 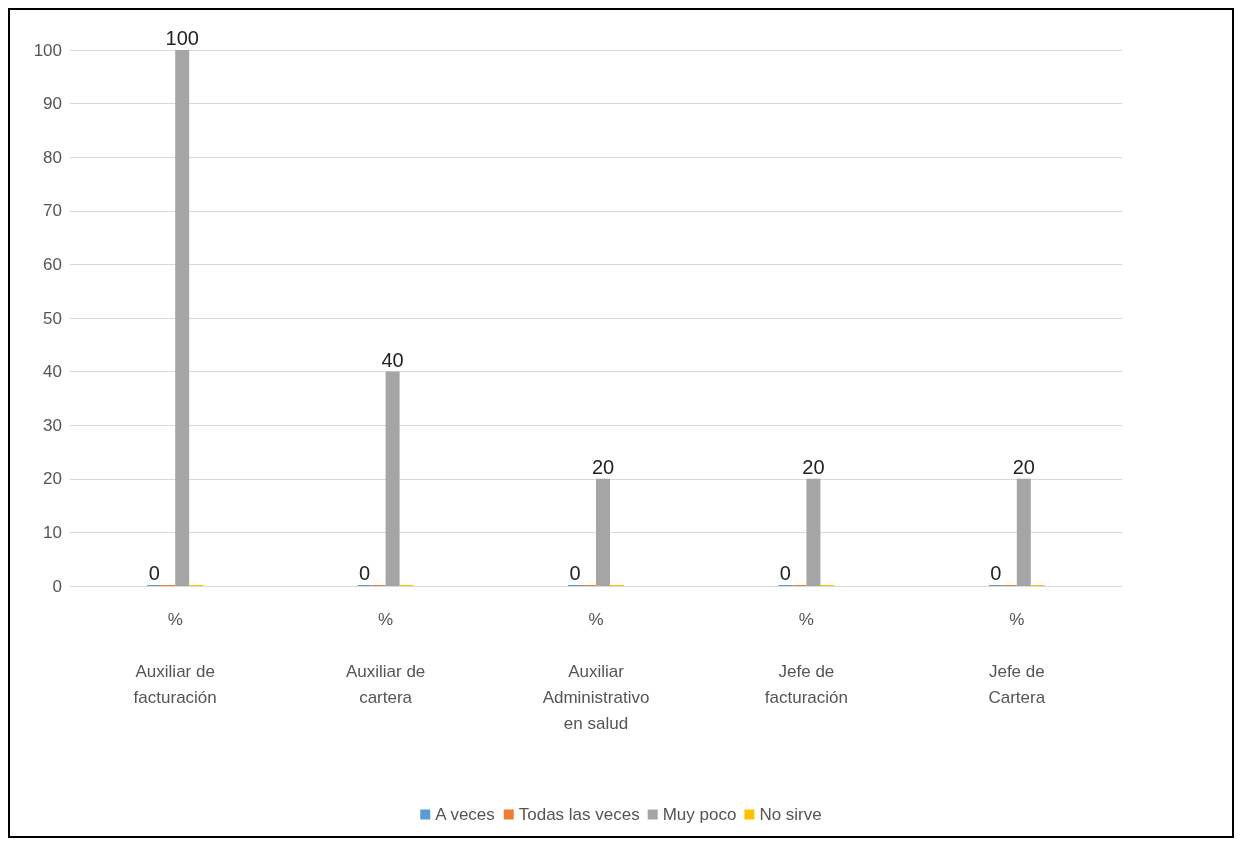 What do you see at coordinates (182, 38) in the screenshot?
I see `data-label: 100` at bounding box center [182, 38].